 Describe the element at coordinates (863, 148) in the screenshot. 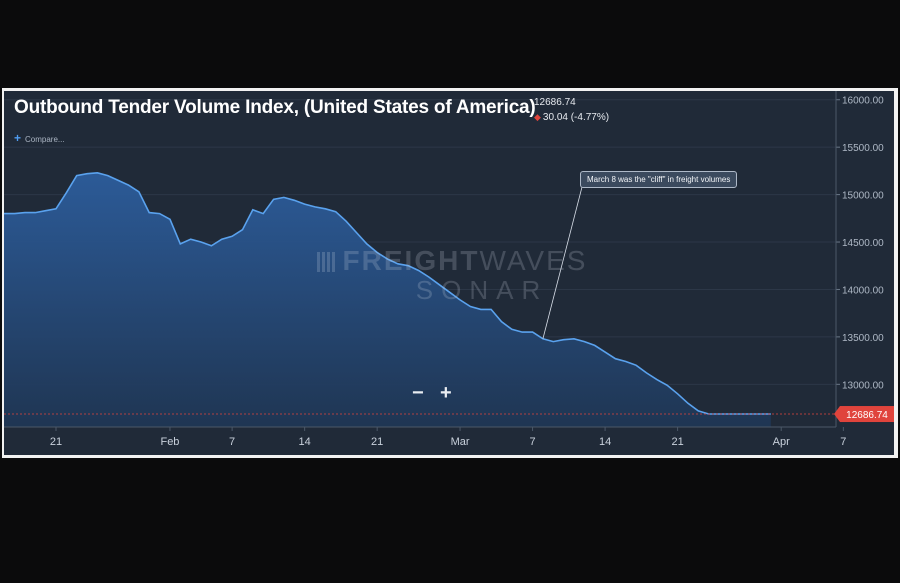

I see `y-tick-label: 15500.00` at that location.